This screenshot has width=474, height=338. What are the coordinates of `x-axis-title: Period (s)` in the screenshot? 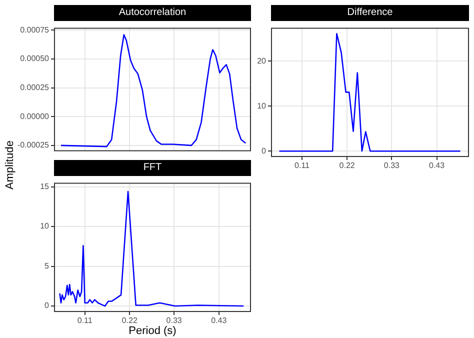 It's located at (152, 331).